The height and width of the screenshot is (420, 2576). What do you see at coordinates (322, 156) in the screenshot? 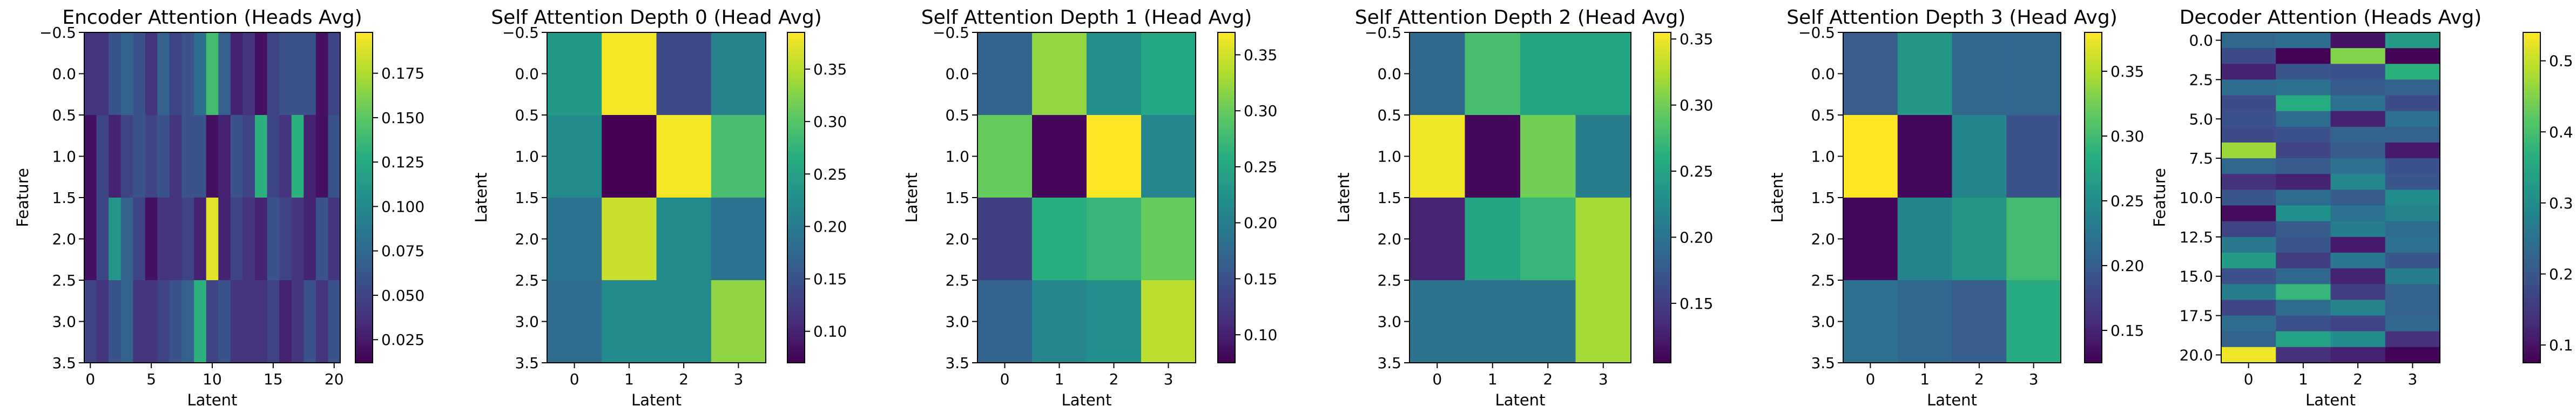
I see `heatmap-cell-r1-c19` at bounding box center [322, 156].